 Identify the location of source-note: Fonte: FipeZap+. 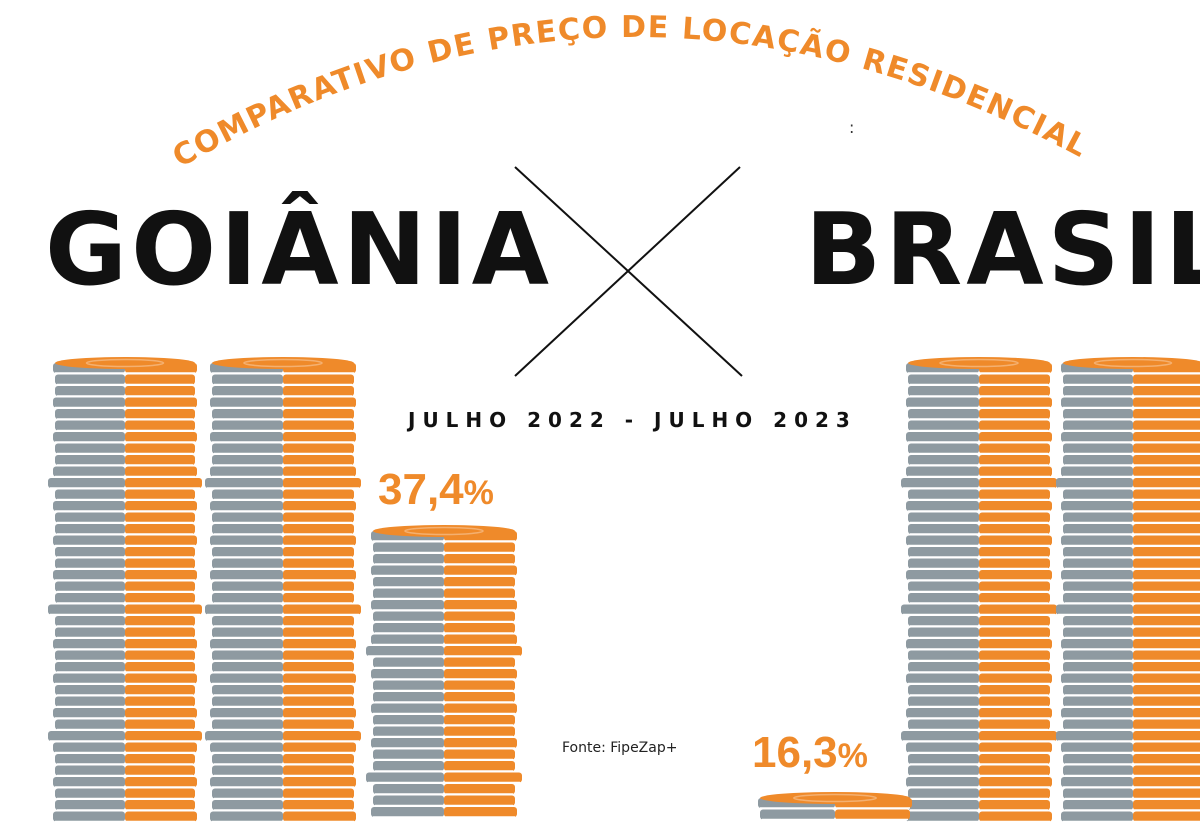
(620, 748).